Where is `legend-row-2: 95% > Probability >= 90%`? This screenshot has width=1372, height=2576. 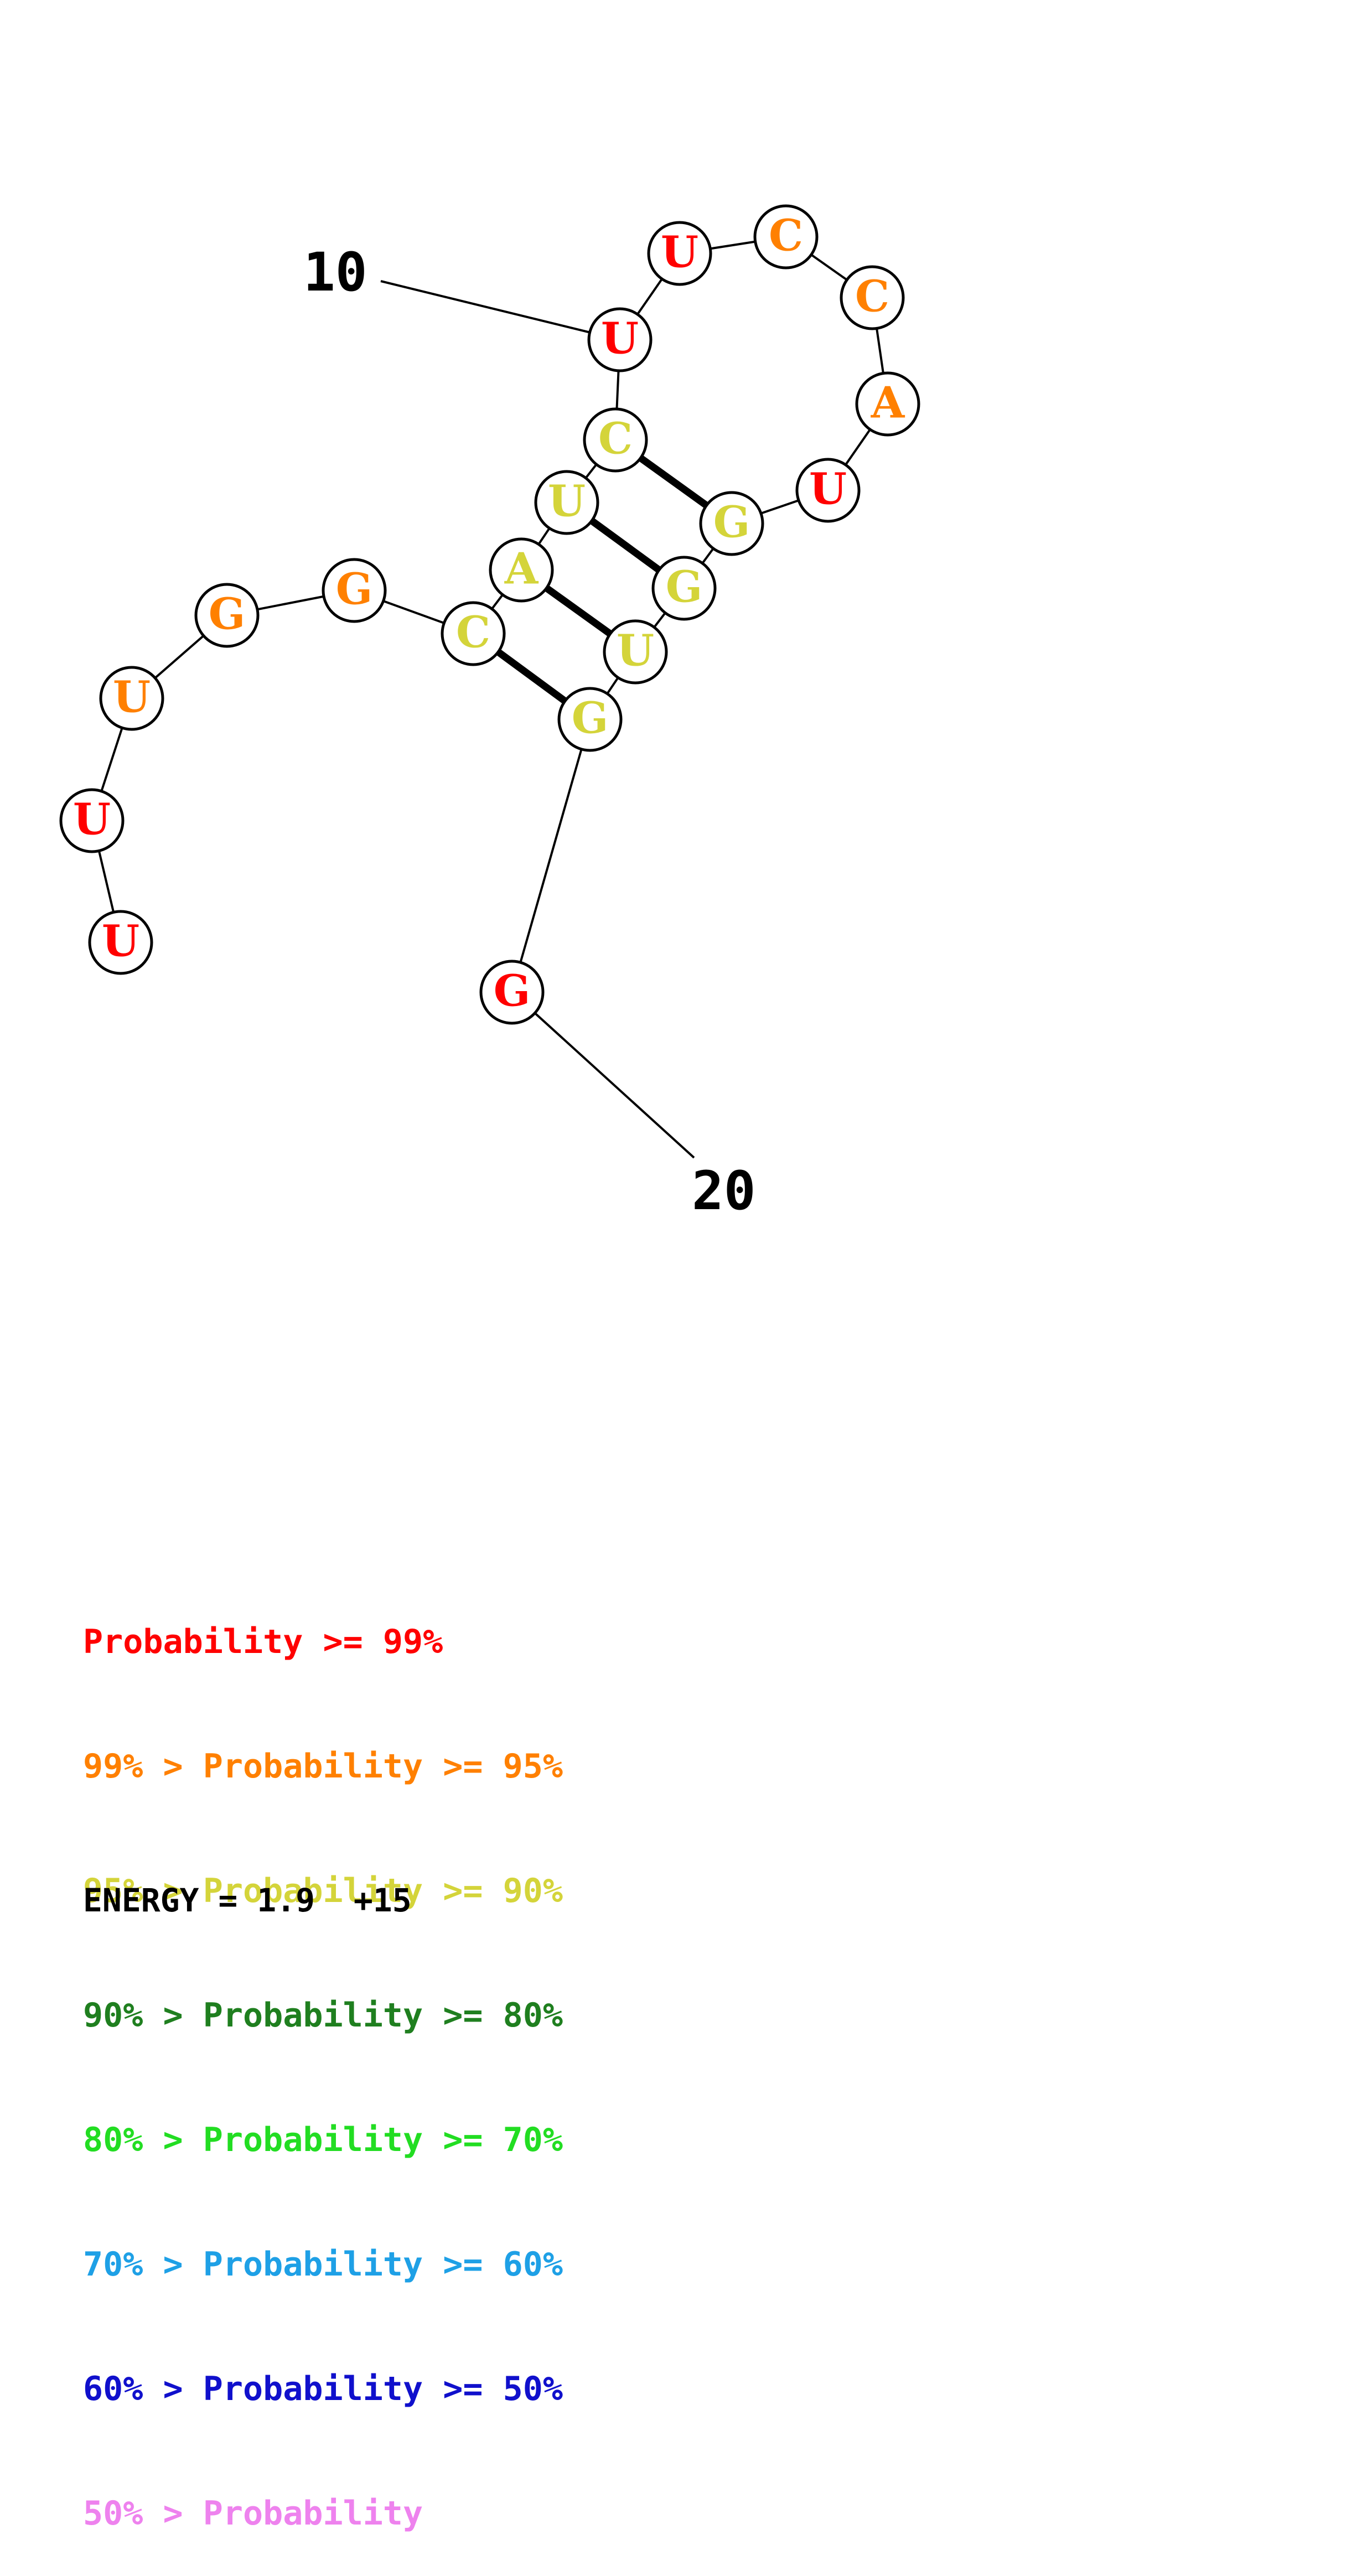
legend-row-2: 95% > Probability >= 90% is located at coordinates (323, 1891).